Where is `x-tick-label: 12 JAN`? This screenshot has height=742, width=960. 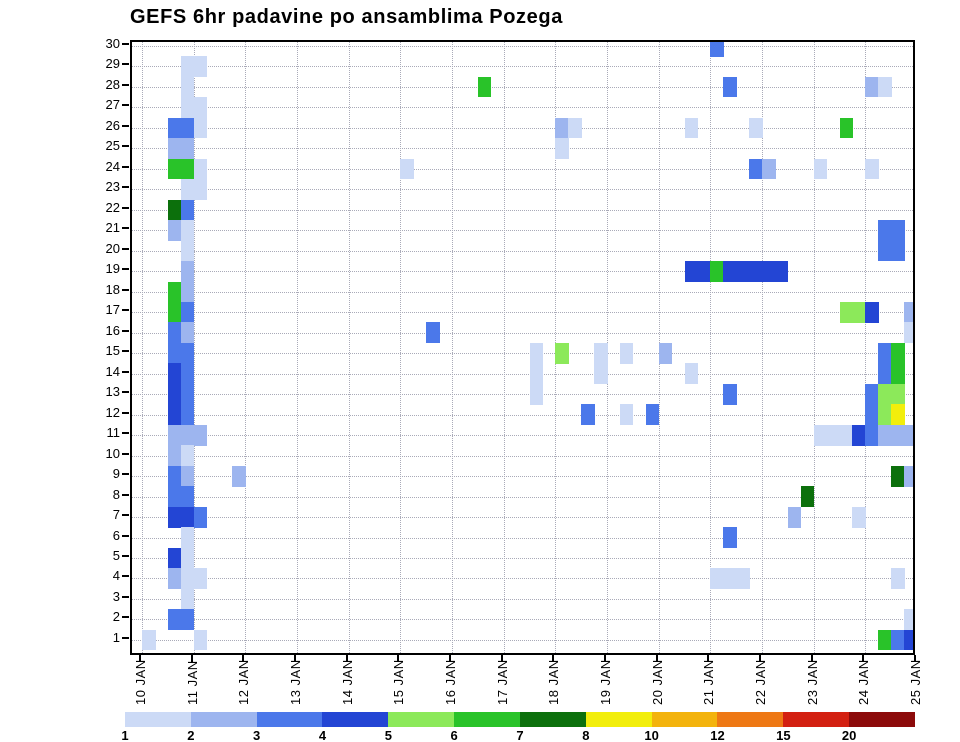
x-tick-label: 12 JAN is located at coordinates (244, 682).